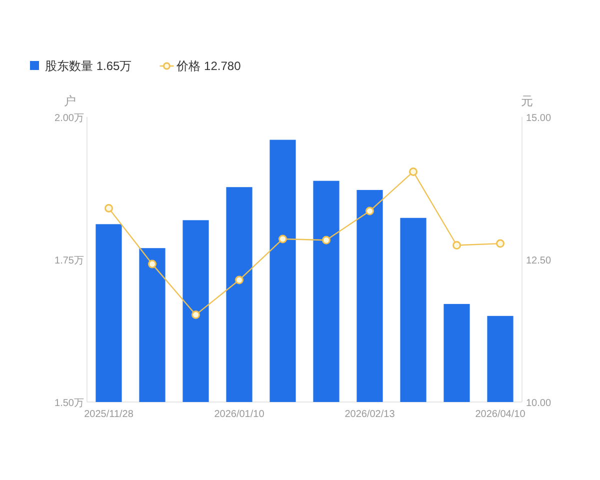 This screenshot has height=480, width=600. Describe the element at coordinates (539, 118) in the screenshot. I see `y2-tick-label: 15.00` at that location.